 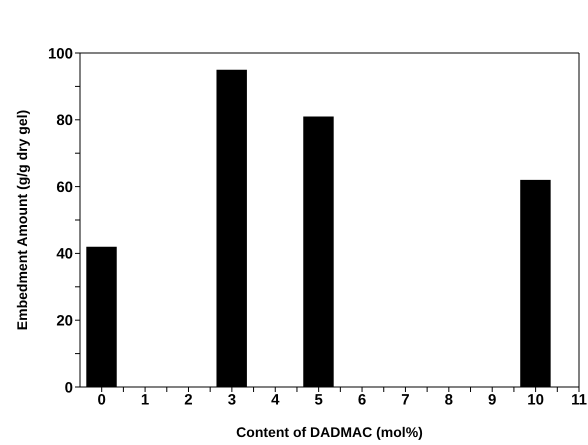 What do you see at coordinates (64, 187) in the screenshot?
I see `y-tick-label: 60` at bounding box center [64, 187].